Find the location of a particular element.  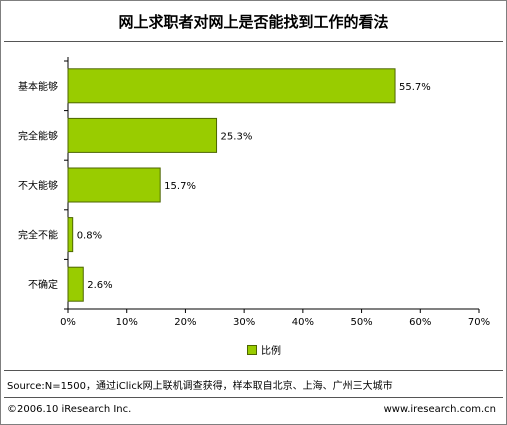

x-tick-label: 70% is located at coordinates (479, 322).